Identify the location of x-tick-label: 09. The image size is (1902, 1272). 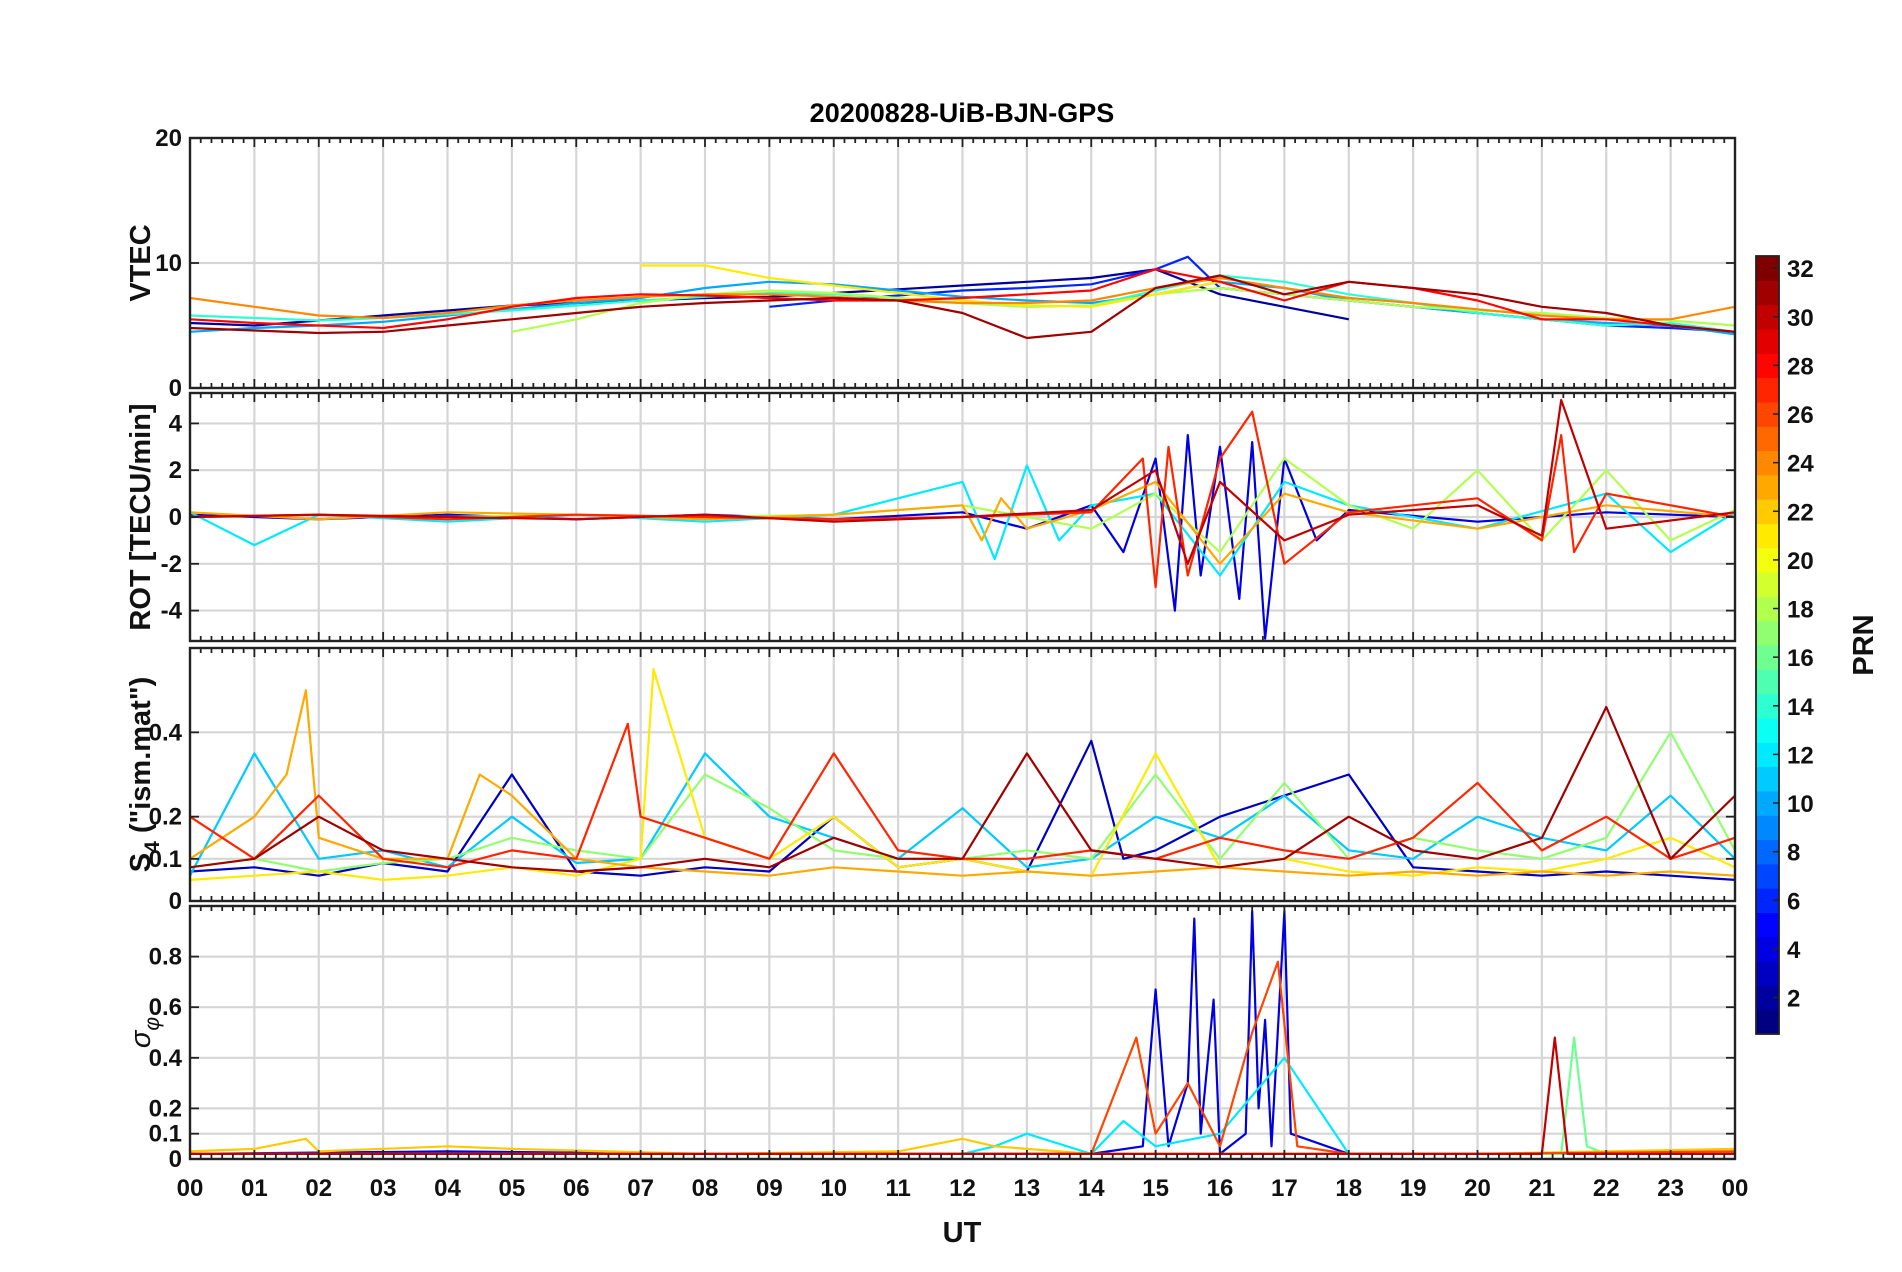
(769, 1188).